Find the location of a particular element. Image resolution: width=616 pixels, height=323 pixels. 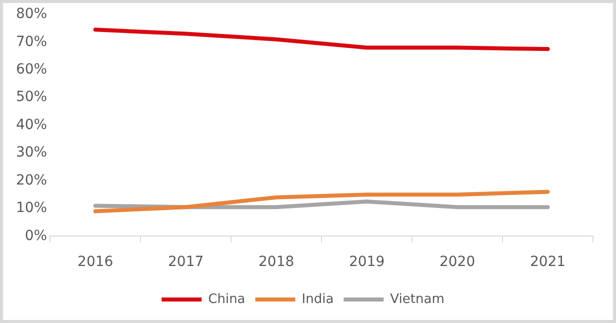

x-tick-label: 2021 is located at coordinates (548, 262).